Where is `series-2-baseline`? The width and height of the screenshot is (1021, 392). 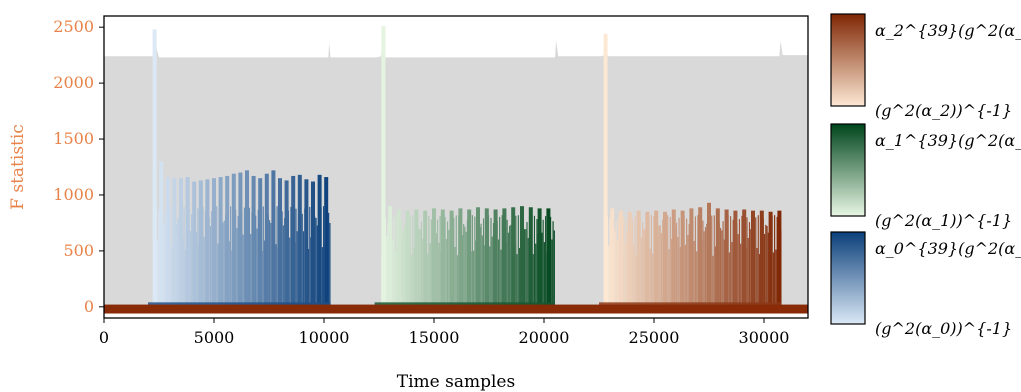 series-2-baseline is located at coordinates (690, 304).